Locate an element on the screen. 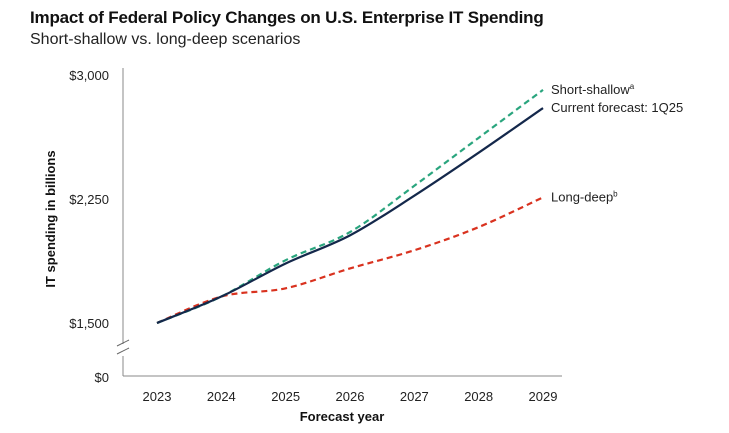 The width and height of the screenshot is (729, 433). x-axis-ticks: 2023 2024 2025 2026 2027 2028 2029 is located at coordinates (350, 396).